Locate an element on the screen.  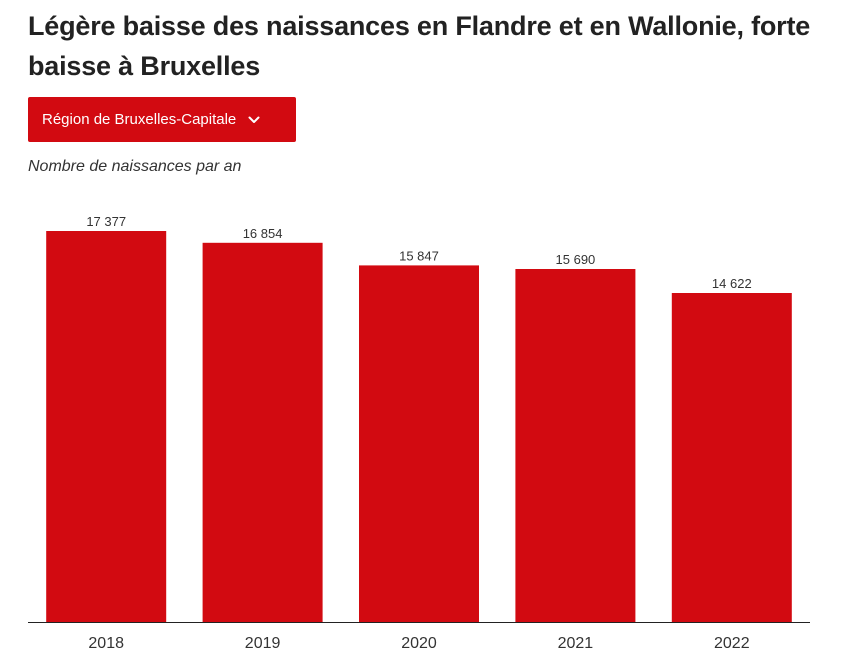
x-tick-label-2020: 2020 is located at coordinates (419, 643).